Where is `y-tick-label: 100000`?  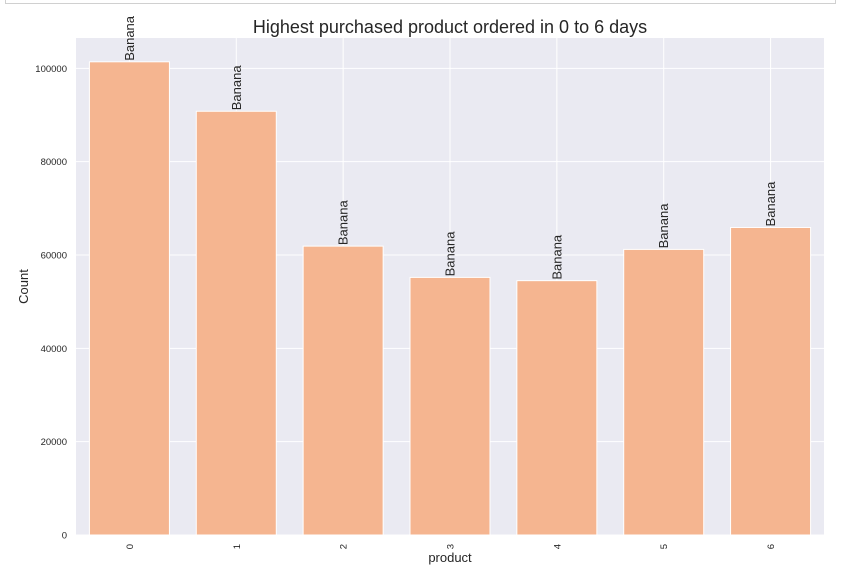
y-tick-label: 100000 is located at coordinates (51, 69).